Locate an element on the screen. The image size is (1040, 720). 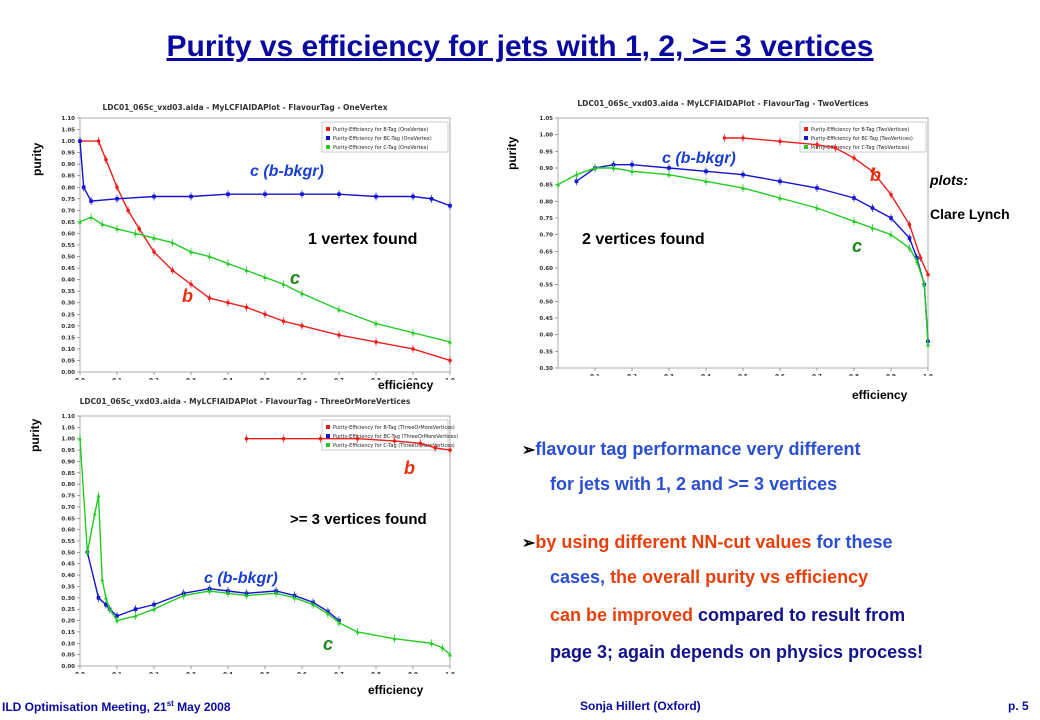
y-tick-label: 0.30 is located at coordinates (546, 369).